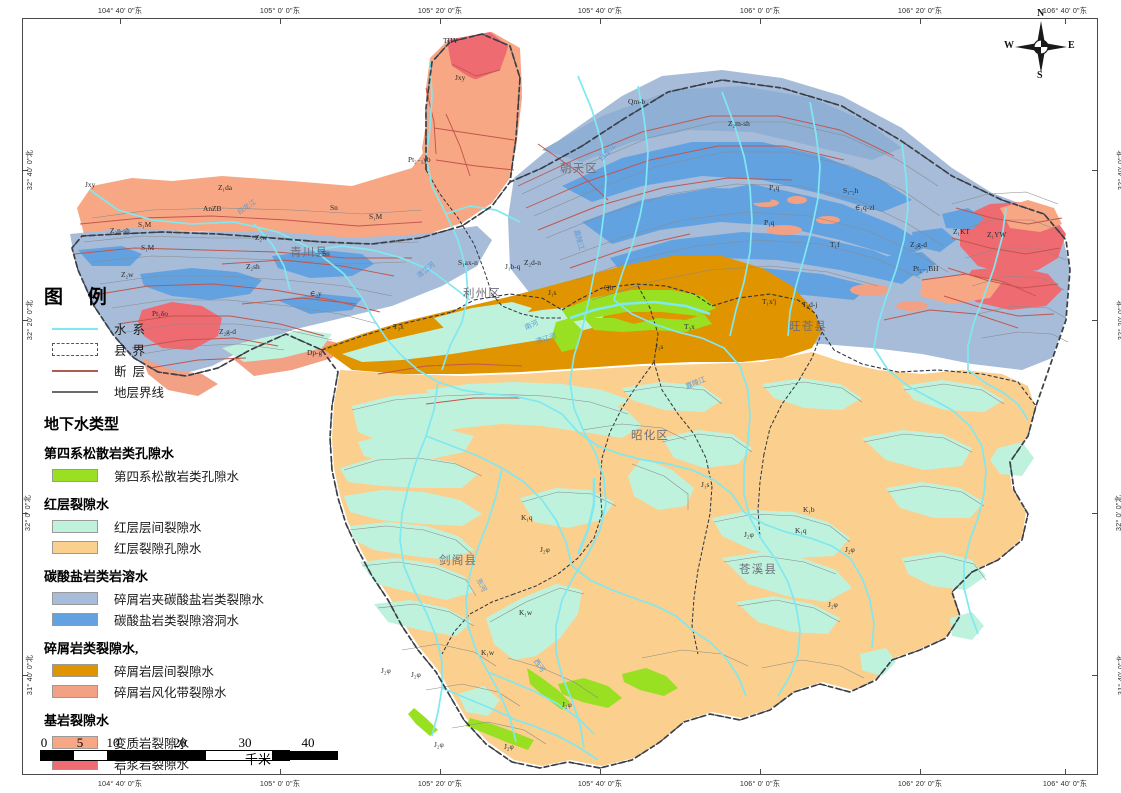  I want to click on region-redbed-interlayer-s6, so click(417, 579).